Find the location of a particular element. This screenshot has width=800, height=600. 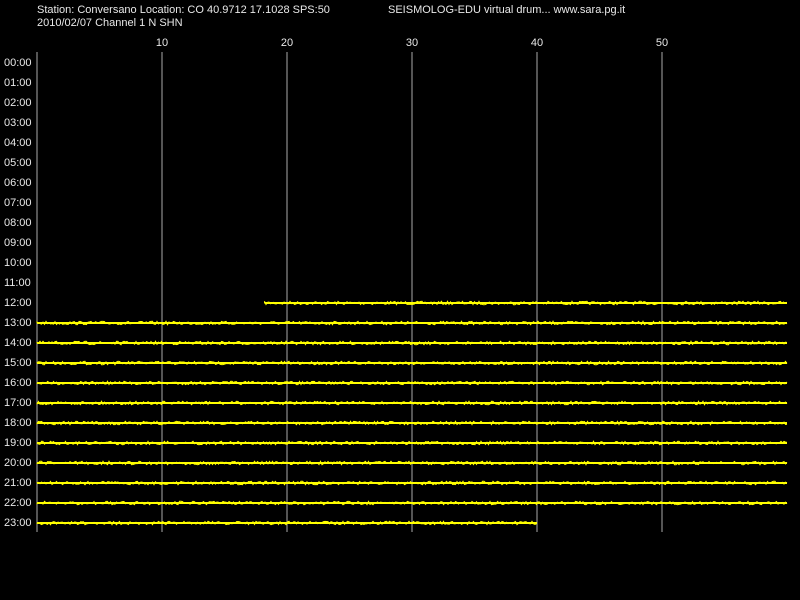

y-tick-label: 21:00 is located at coordinates (18, 483).